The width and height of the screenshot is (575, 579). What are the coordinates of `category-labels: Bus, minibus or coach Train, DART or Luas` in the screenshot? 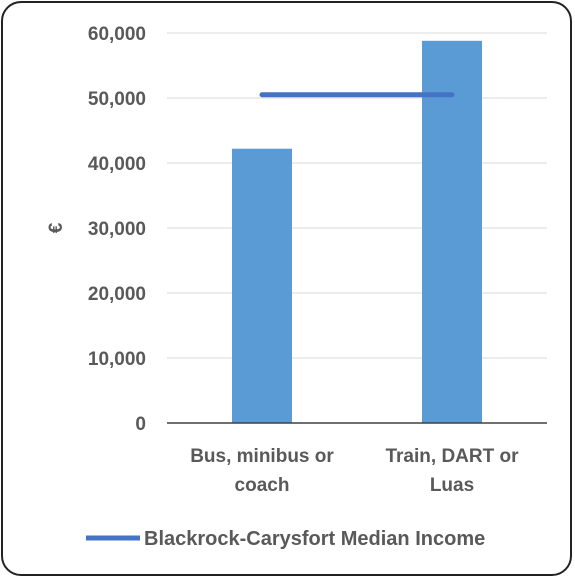 It's located at (354, 471).